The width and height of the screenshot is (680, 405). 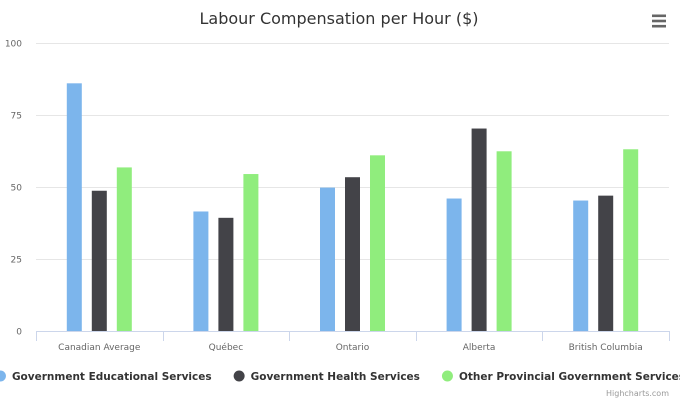 I want to click on hamburger-menu-icon, so click(x=659, y=21).